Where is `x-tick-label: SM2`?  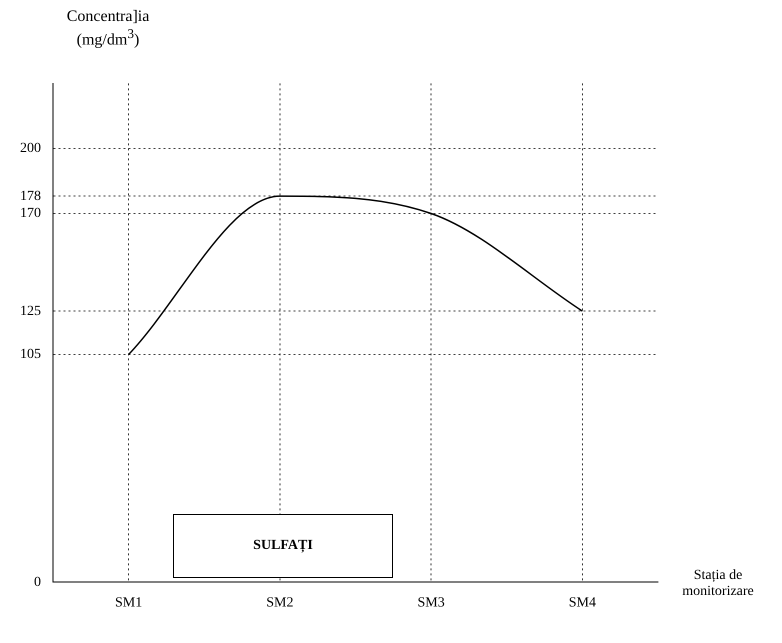
x-tick-label: SM2 is located at coordinates (280, 602).